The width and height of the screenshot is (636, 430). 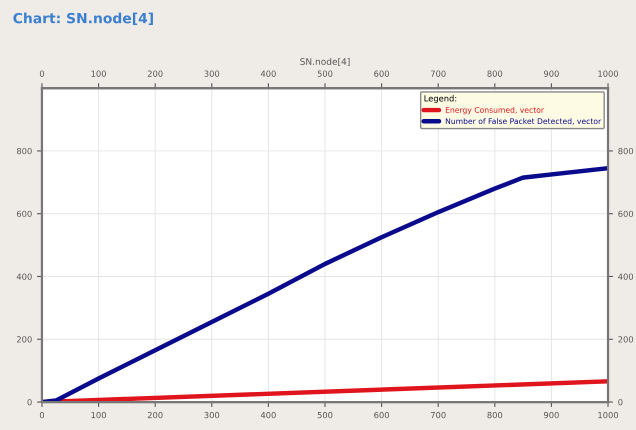 I want to click on x2-axis-title: SN.node[4], so click(x=325, y=62).